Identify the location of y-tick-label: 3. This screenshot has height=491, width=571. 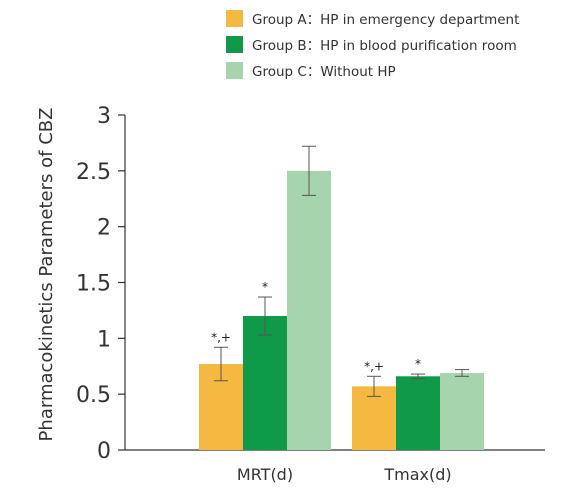
(104, 116).